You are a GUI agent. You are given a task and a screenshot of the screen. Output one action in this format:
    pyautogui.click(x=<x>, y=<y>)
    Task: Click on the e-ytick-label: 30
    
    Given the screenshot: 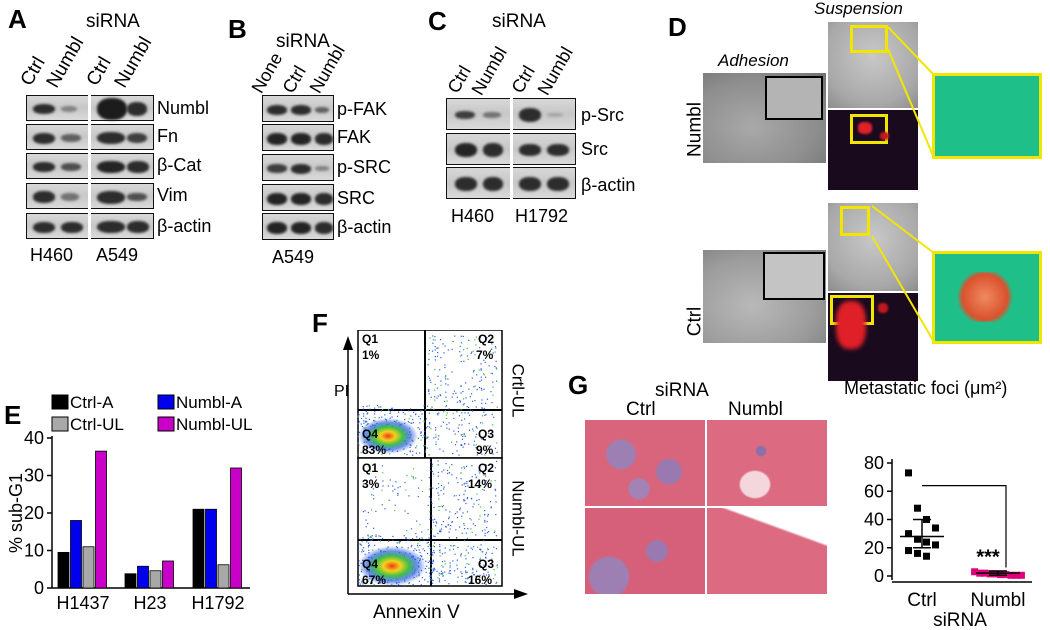 What is the action you would take?
    pyautogui.click(x=34, y=476)
    